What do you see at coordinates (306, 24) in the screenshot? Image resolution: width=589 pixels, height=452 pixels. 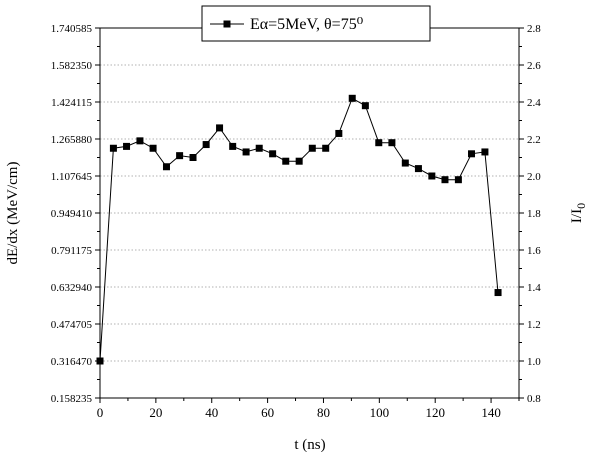 I see `legend-label: Eα=5MeV, θ=75⁰` at bounding box center [306, 24].